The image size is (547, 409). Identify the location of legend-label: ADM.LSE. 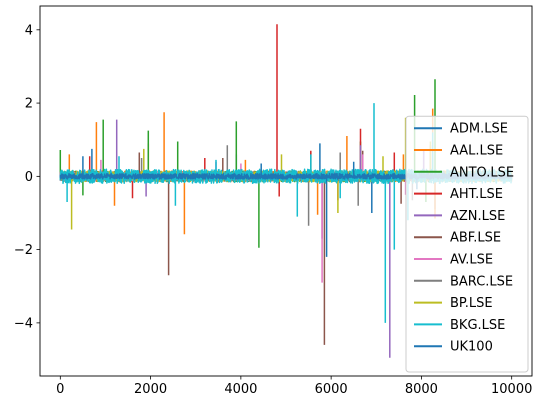
(479, 129).